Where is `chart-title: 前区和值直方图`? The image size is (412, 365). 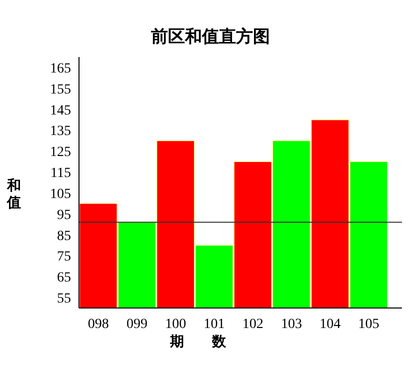
chart-title: 前区和值直方图 is located at coordinates (210, 36).